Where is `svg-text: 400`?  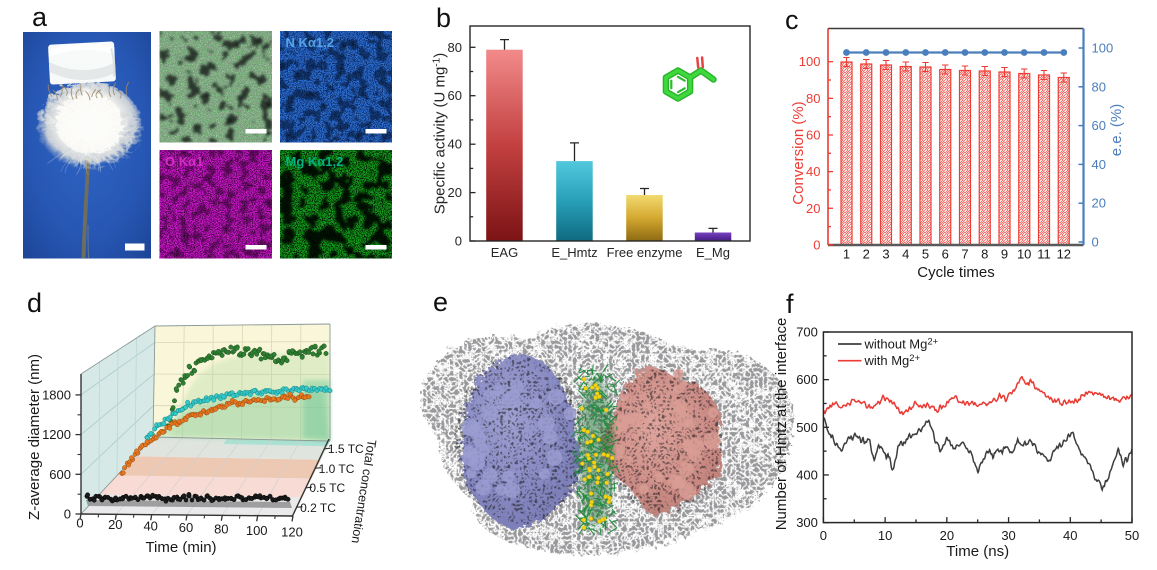
svg-text: 400 is located at coordinates (807, 474).